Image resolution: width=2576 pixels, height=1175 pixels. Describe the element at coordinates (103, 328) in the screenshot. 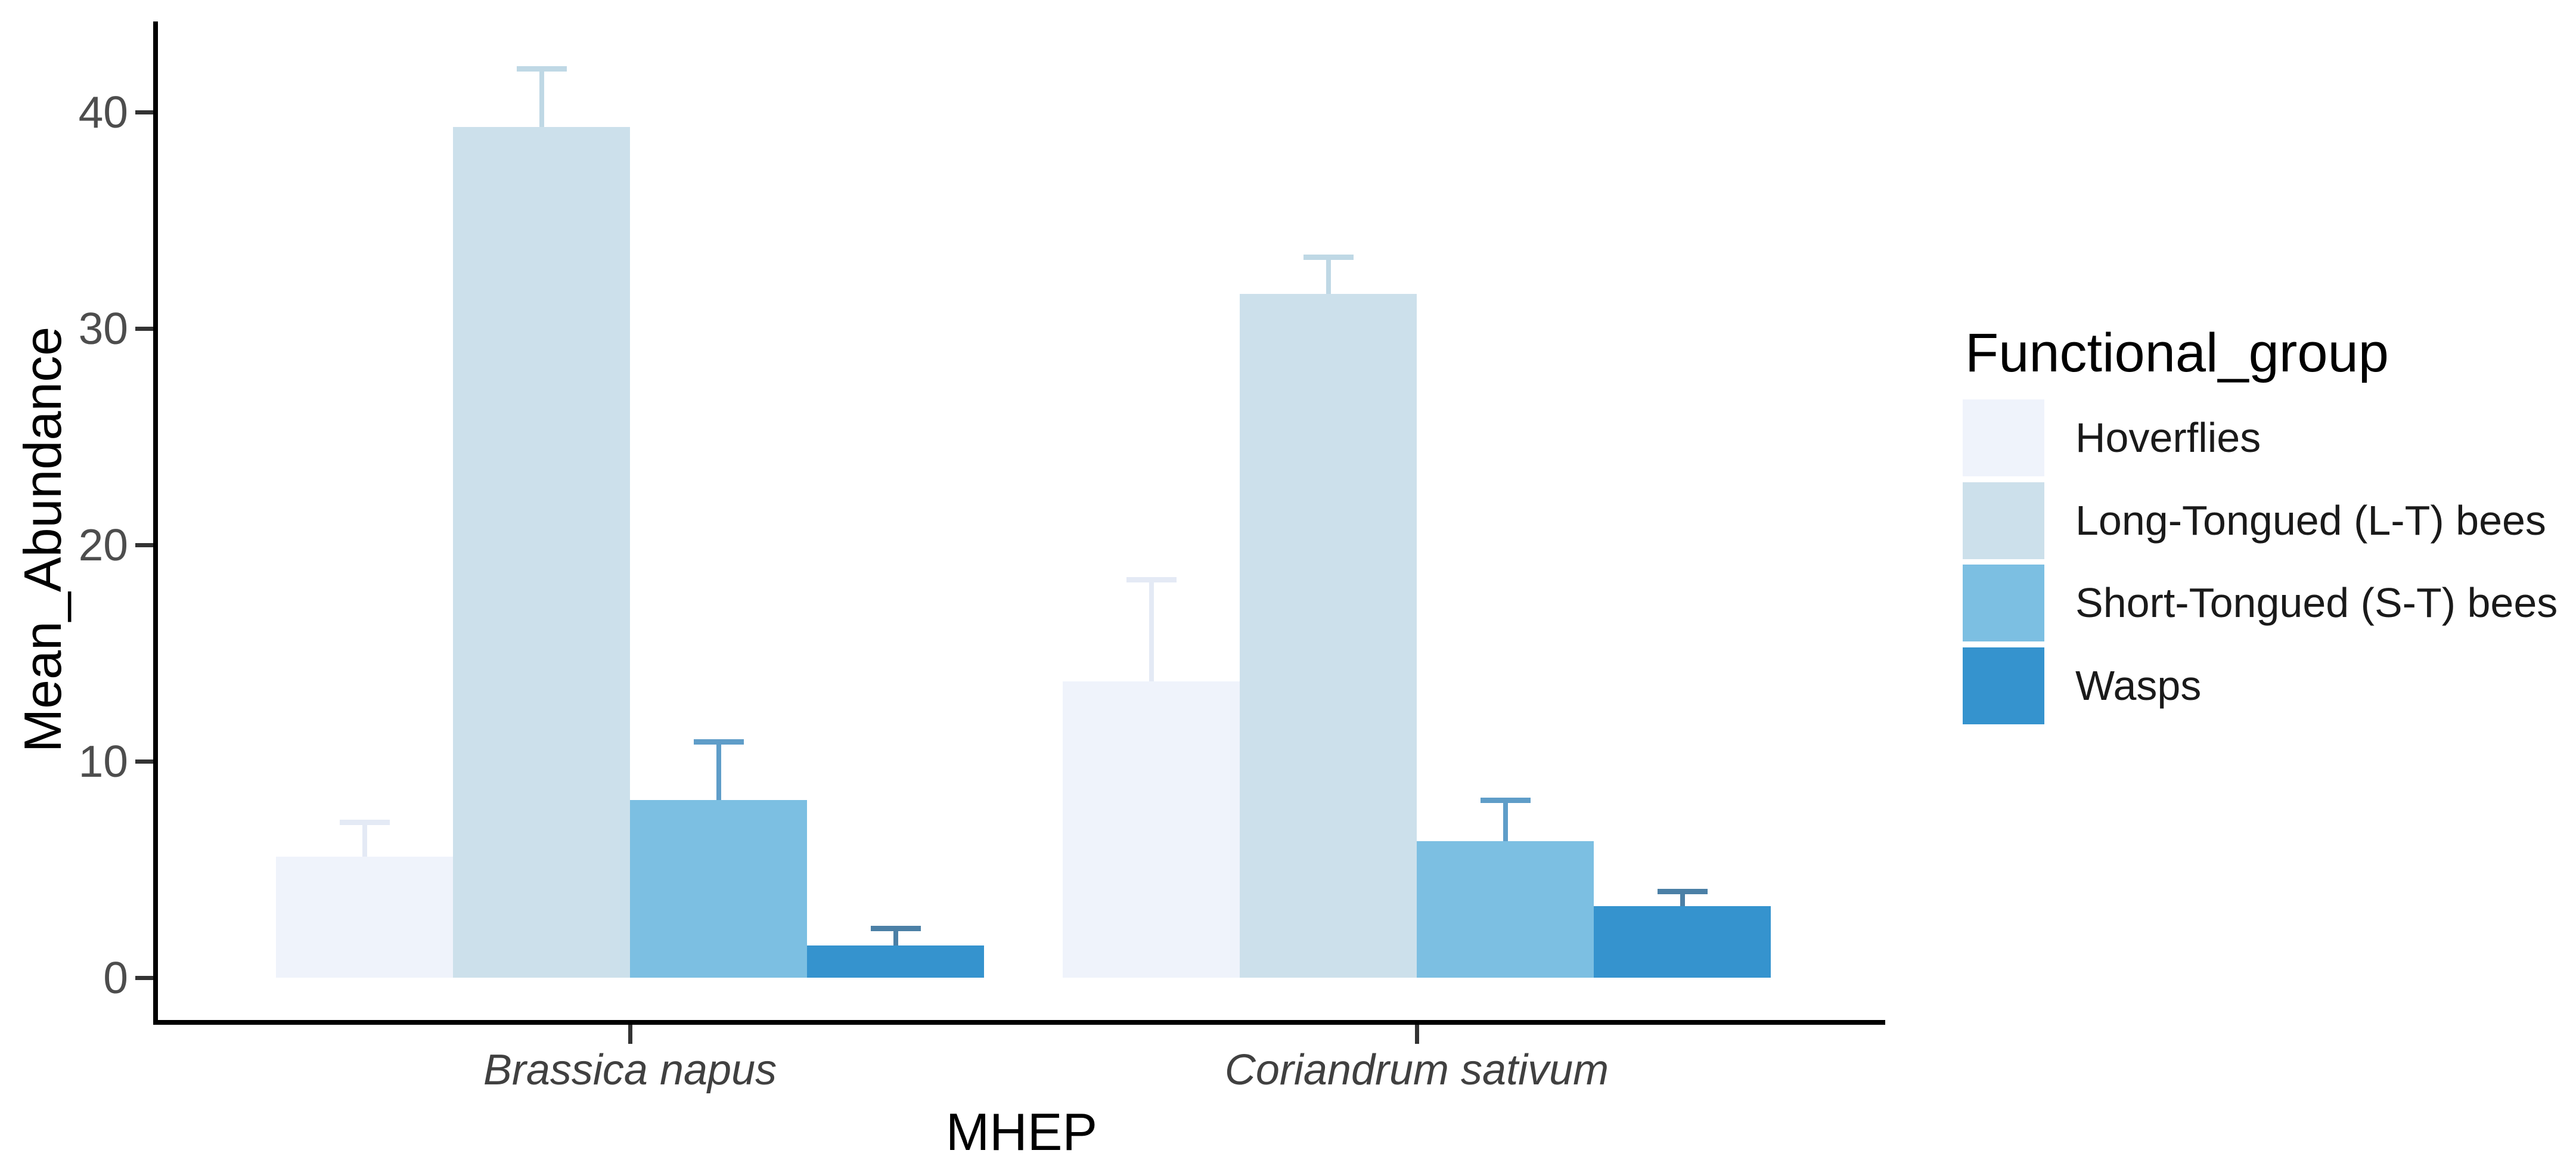

I see `y-tick-label: 30` at that location.